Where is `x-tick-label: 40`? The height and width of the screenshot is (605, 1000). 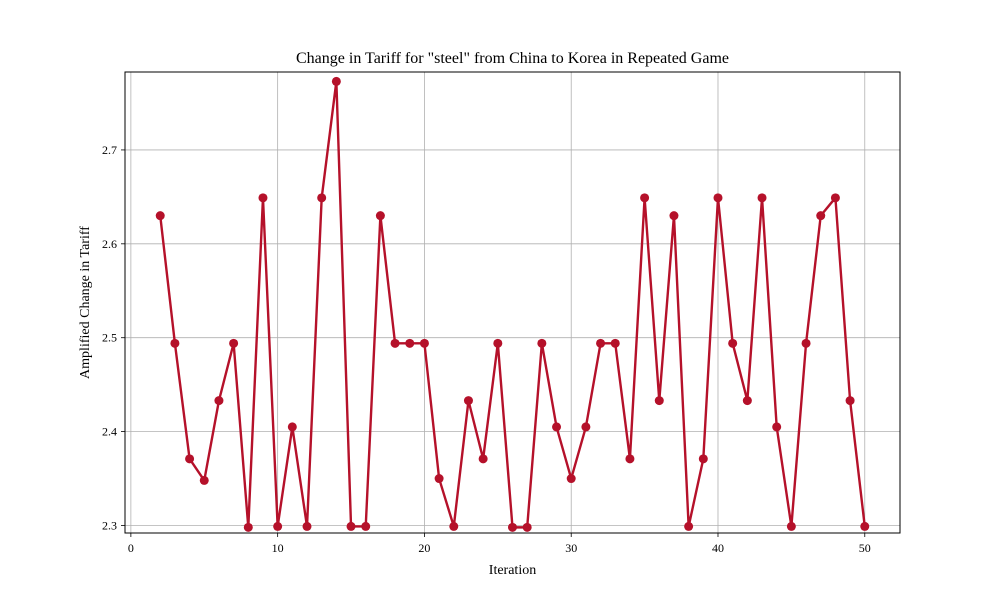 x-tick-label: 40 is located at coordinates (718, 548).